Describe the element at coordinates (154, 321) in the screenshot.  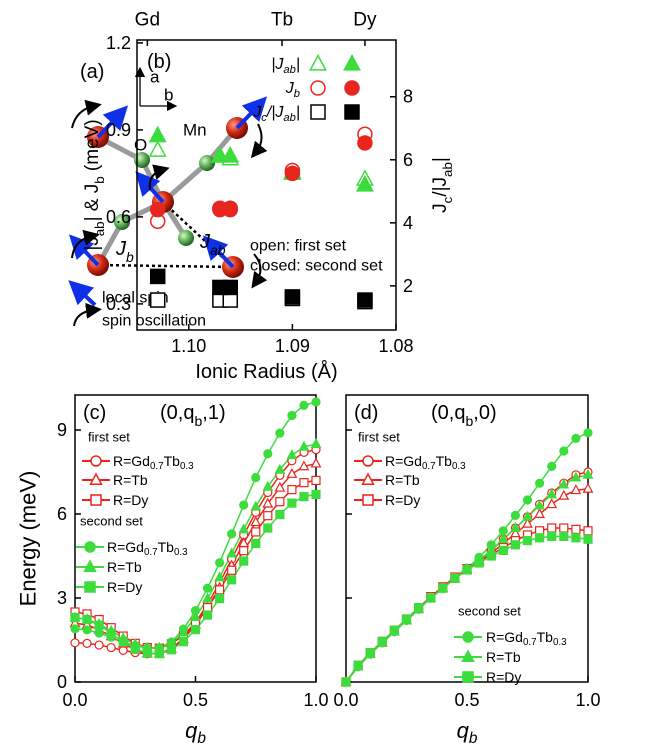
I see `legend-text: spin oscillation` at that location.